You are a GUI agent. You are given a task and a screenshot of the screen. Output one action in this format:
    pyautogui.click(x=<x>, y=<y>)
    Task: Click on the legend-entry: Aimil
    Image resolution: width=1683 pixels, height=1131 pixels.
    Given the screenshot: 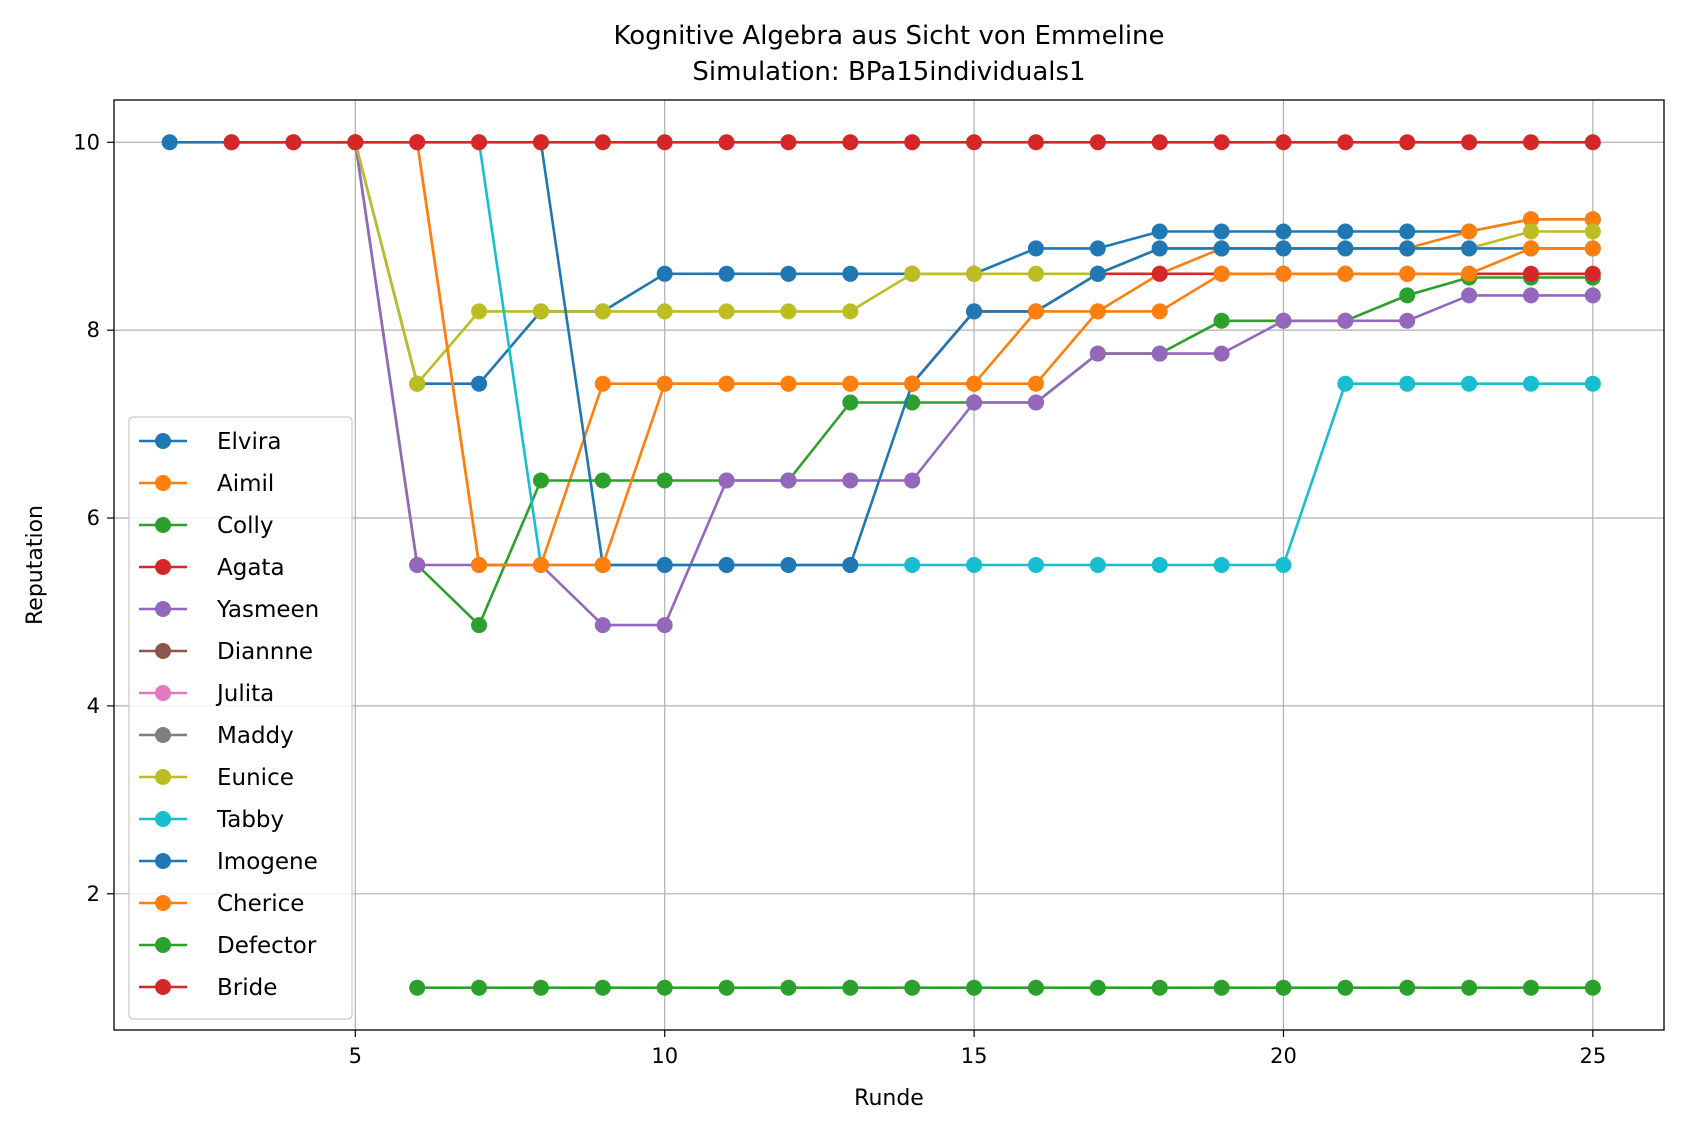 What is the action you would take?
    pyautogui.click(x=206, y=484)
    